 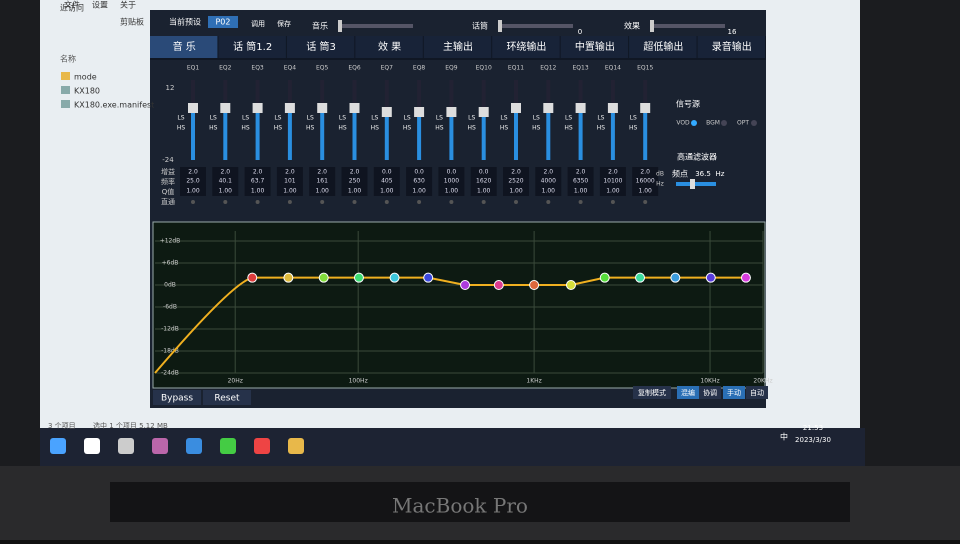 I want to click on mode-label: 混编, so click(x=688, y=392).